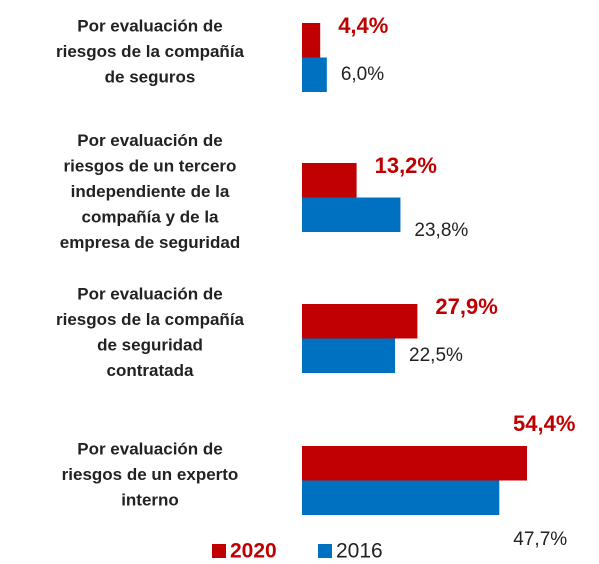 The image size is (599, 564). What do you see at coordinates (363, 25) in the screenshot?
I see `value-label: 4,4%` at bounding box center [363, 25].